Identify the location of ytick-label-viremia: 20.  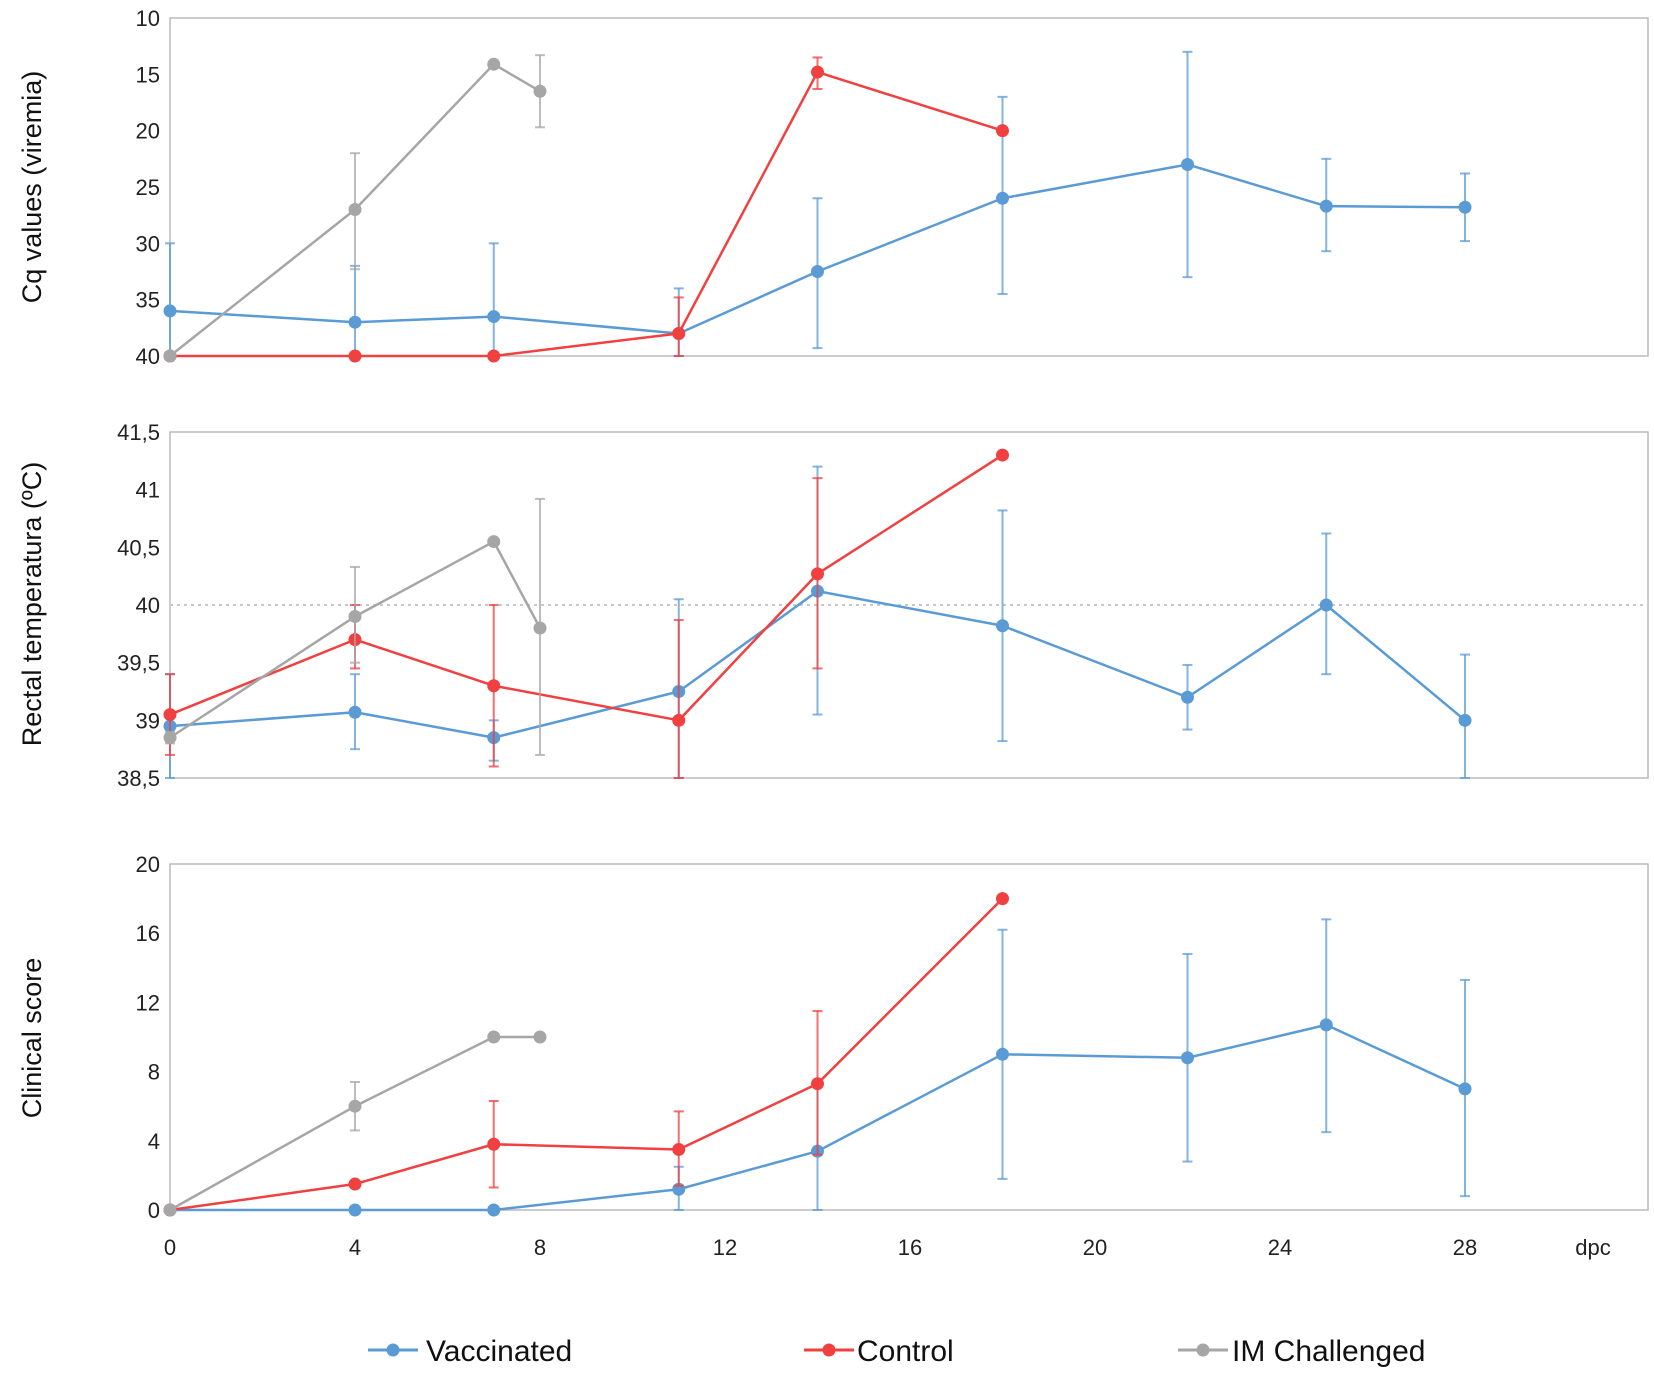
(148, 131).